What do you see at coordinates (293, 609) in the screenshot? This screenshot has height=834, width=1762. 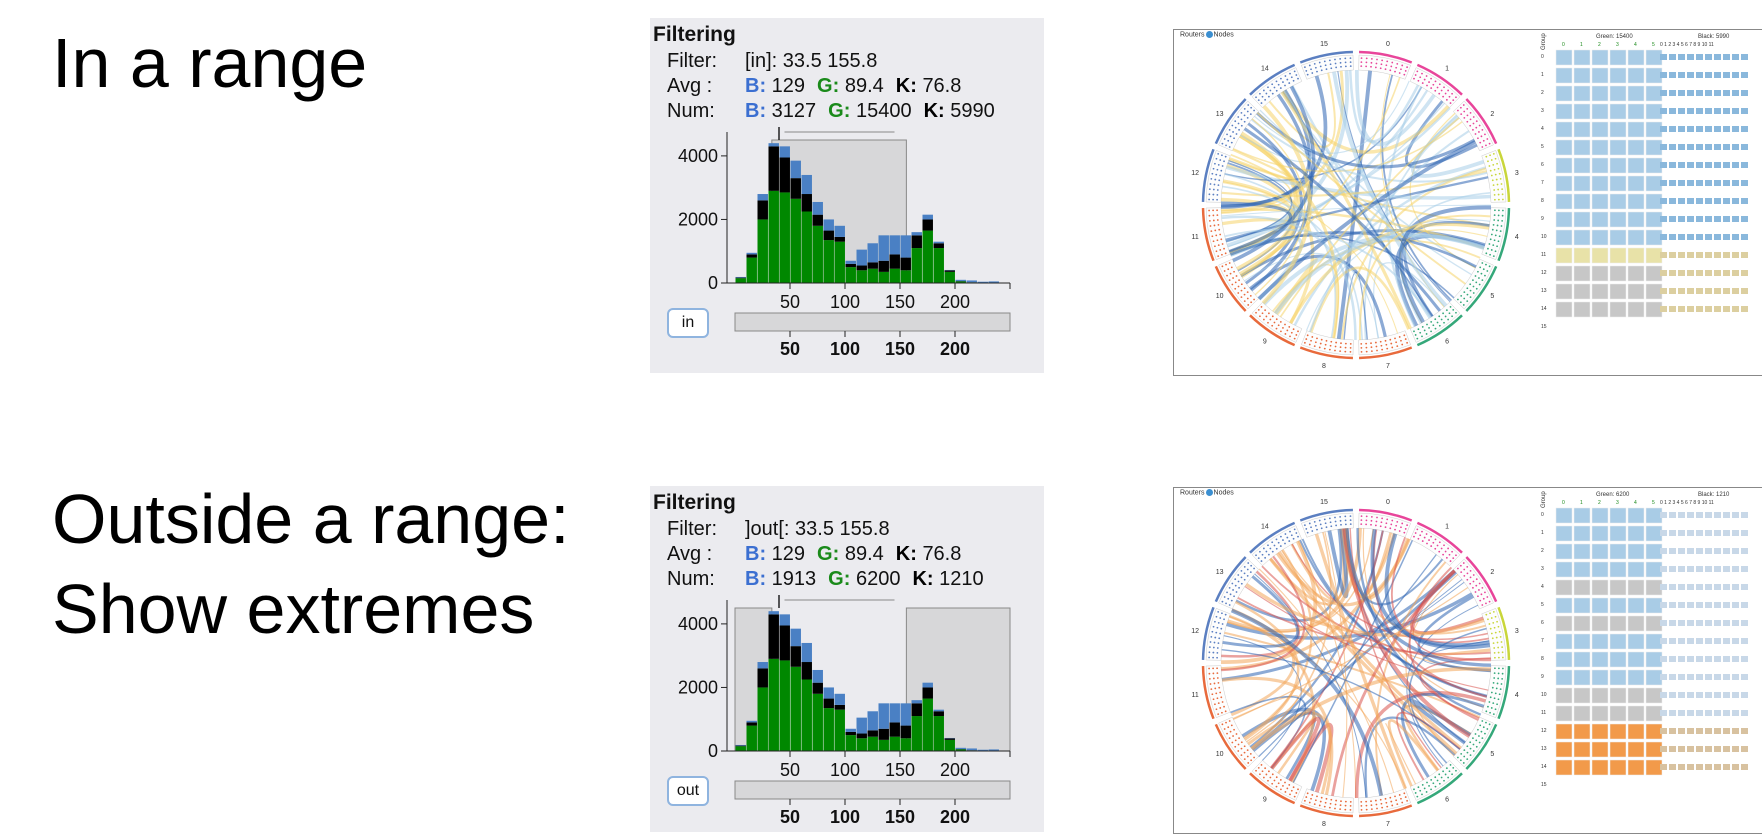 I see `label-show-extremes: Show extremes` at bounding box center [293, 609].